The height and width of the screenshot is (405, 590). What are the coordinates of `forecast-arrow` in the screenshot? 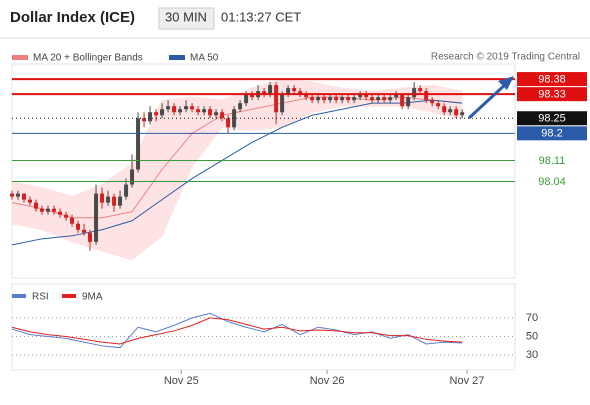 It's located at (488, 100).